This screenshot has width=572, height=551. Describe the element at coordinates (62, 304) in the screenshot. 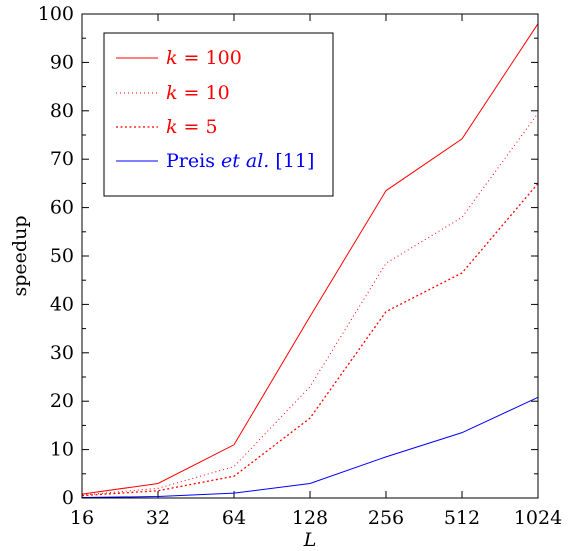

I see `y-tick-label: 40` at that location.